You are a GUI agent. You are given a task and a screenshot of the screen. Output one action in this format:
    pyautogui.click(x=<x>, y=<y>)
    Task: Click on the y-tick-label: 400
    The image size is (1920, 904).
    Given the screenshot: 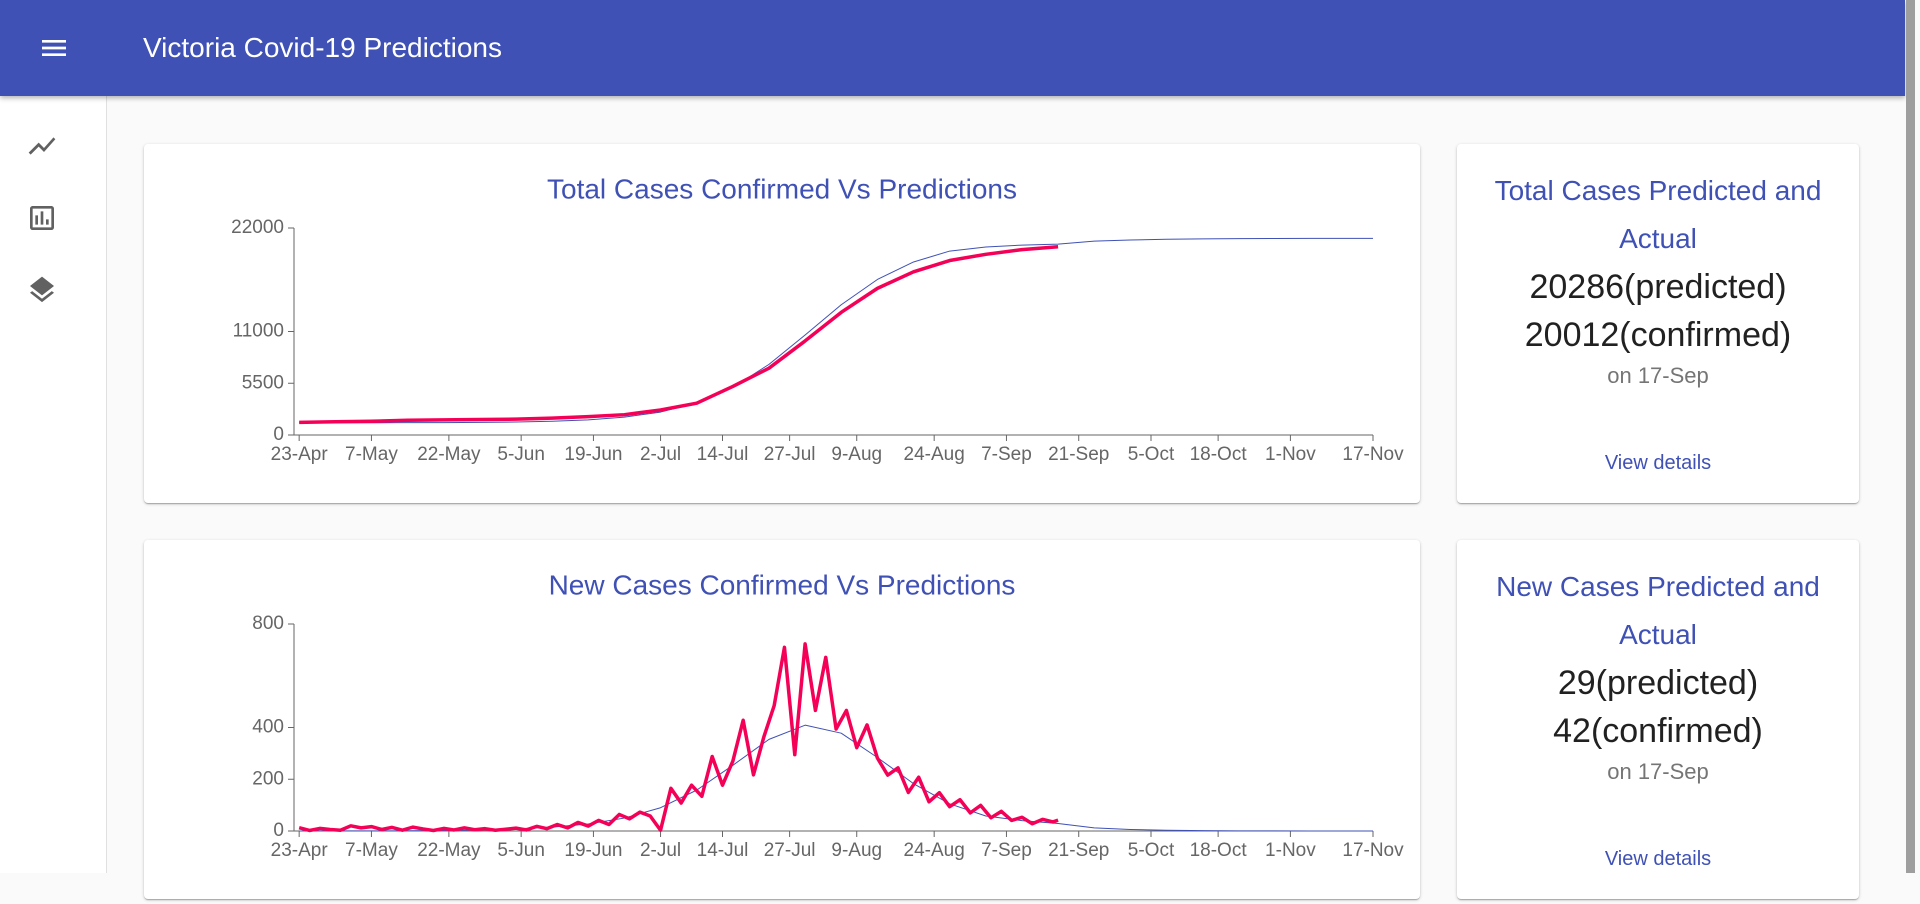 What is the action you would take?
    pyautogui.click(x=268, y=727)
    